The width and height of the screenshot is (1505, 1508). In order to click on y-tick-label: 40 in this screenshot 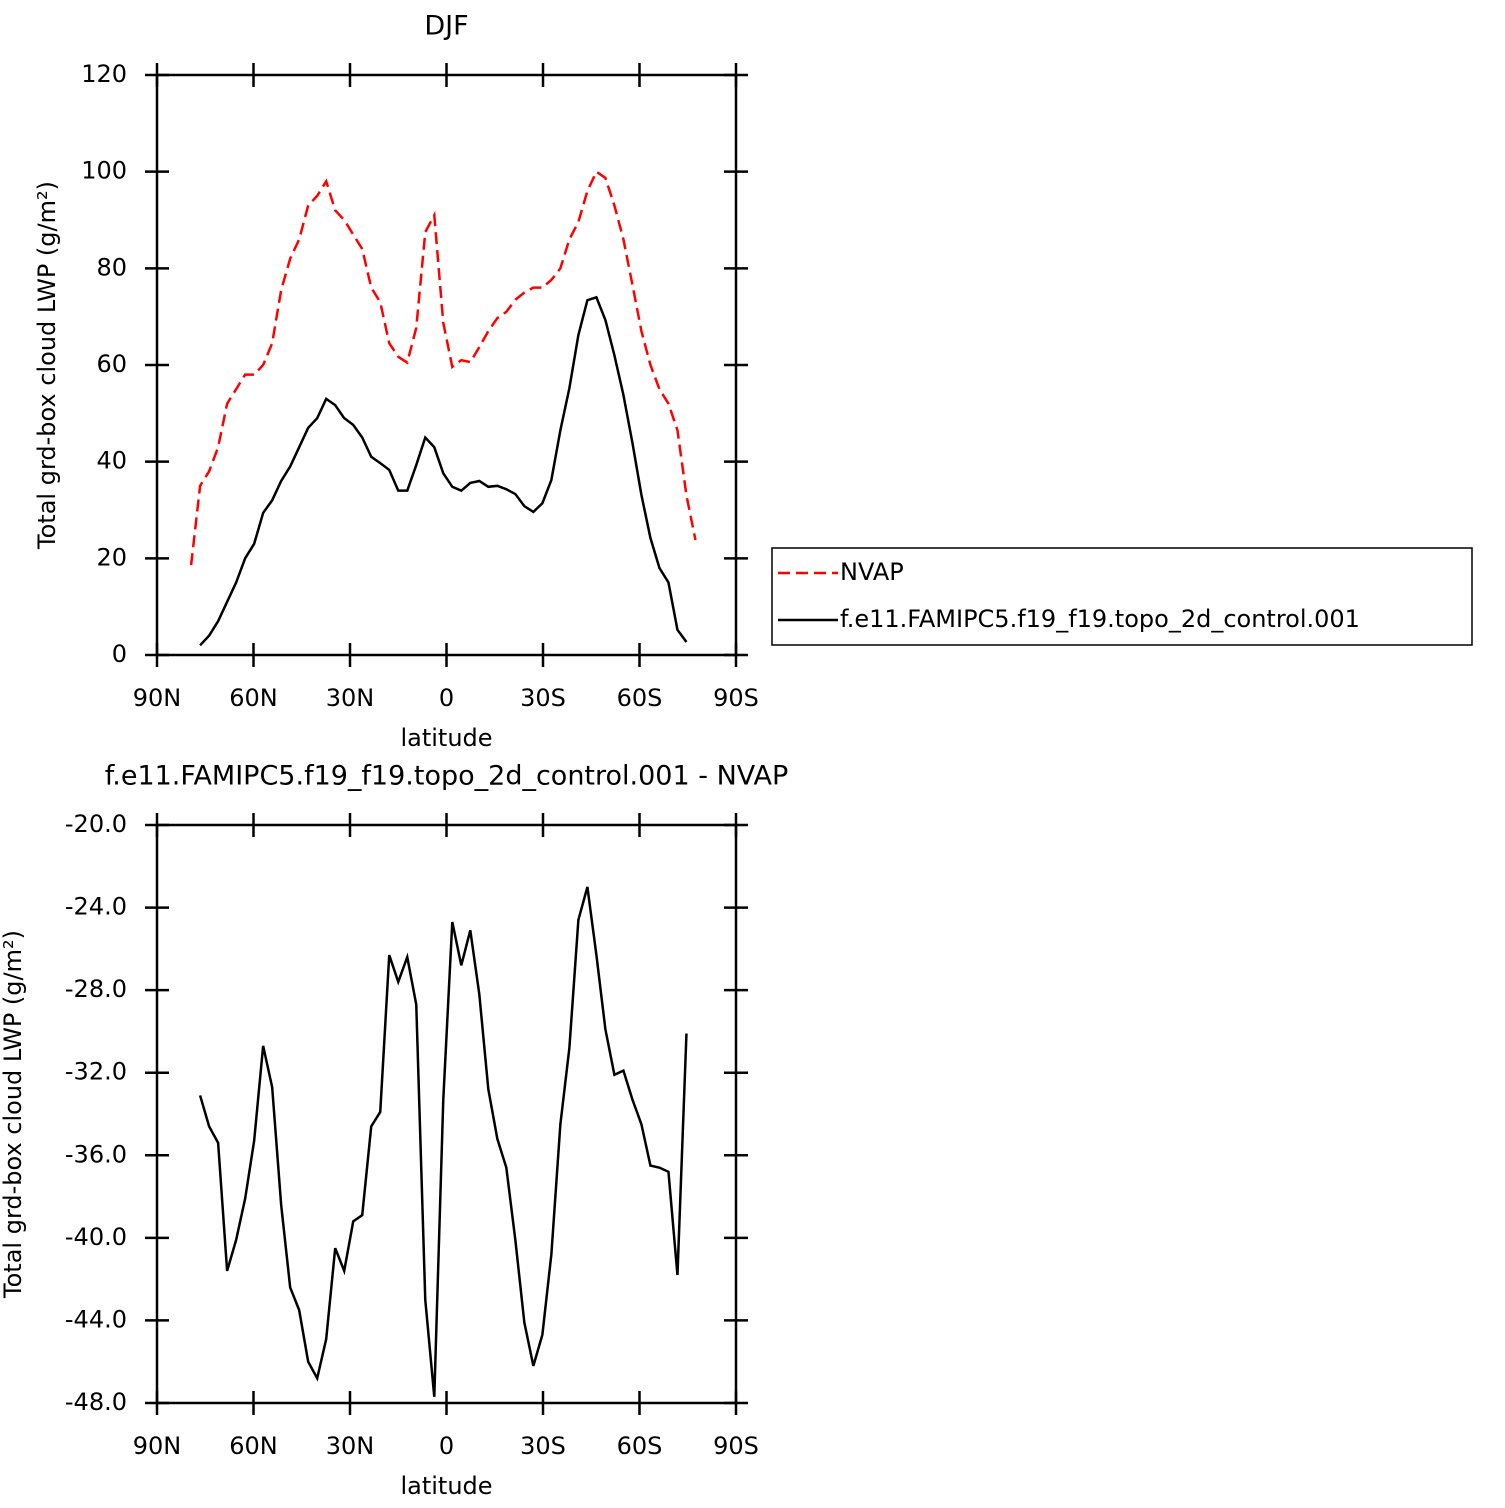, I will do `click(111, 461)`.